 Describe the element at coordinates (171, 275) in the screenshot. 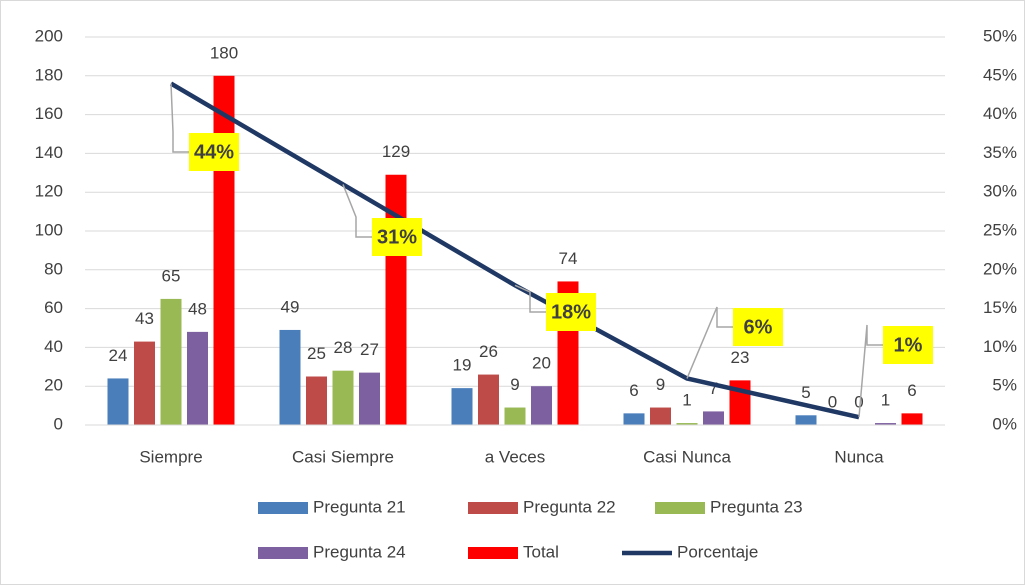

I see `data-label: 65` at that location.